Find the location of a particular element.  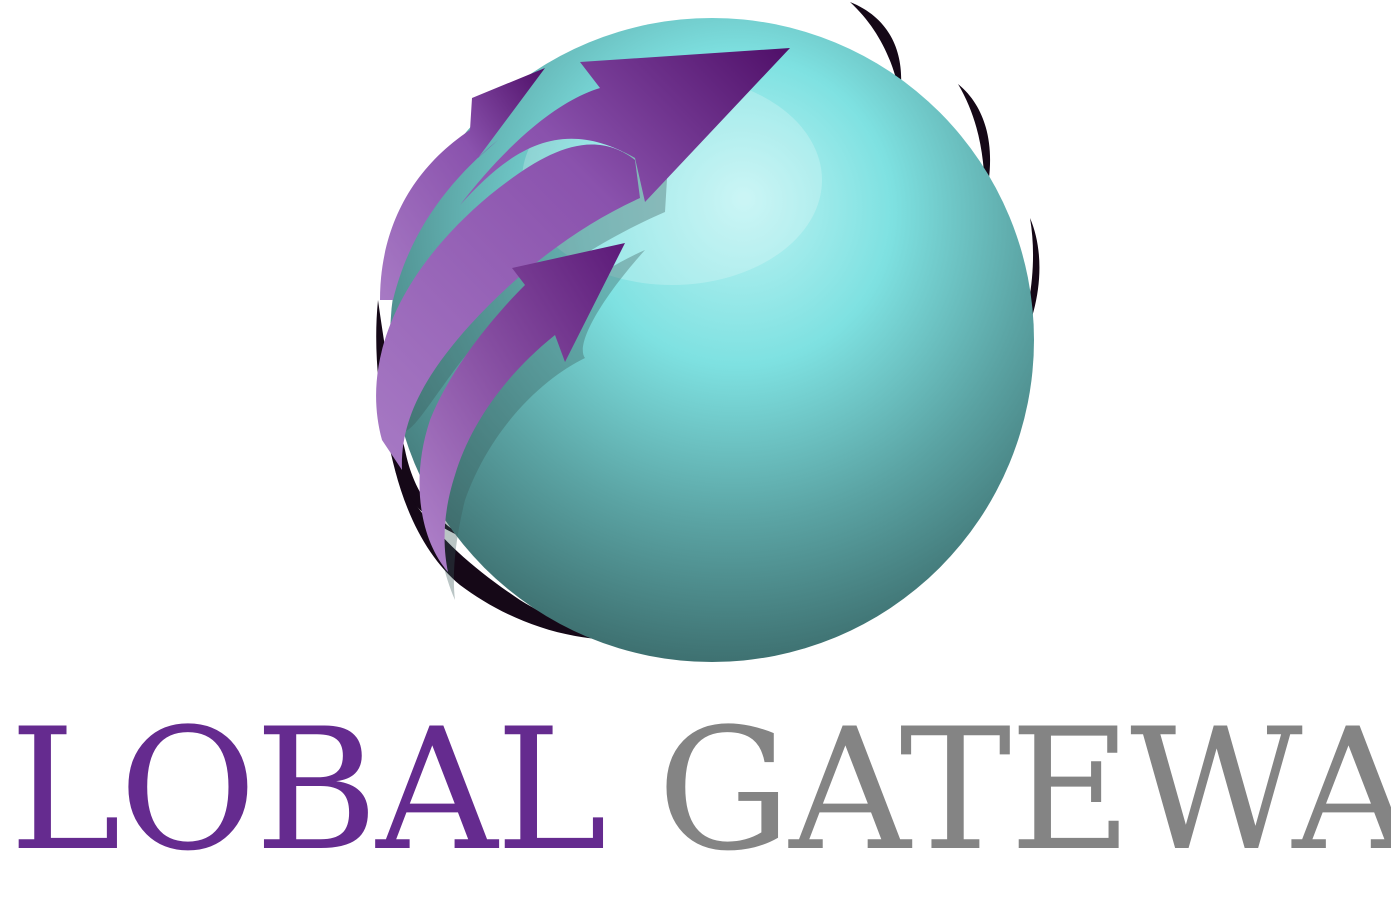

arrow-middle-large is located at coordinates (583, 259).